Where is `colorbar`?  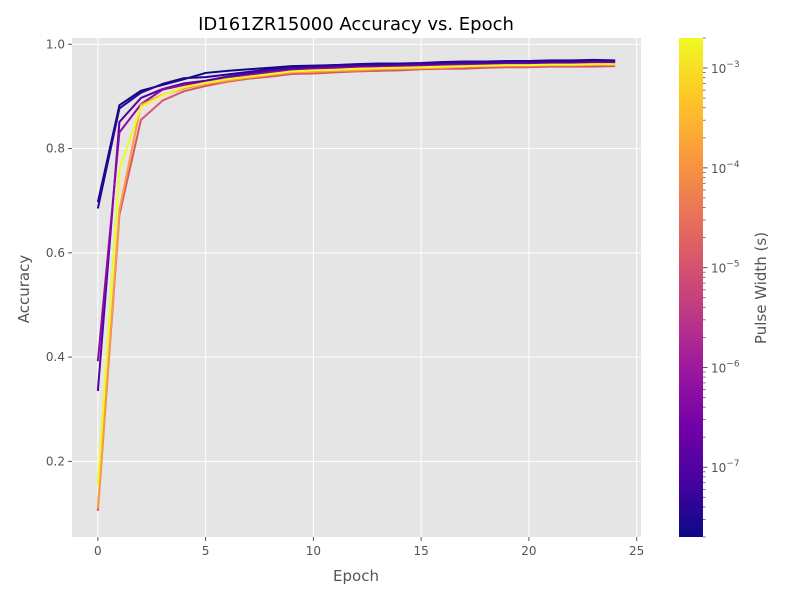
colorbar is located at coordinates (691, 287).